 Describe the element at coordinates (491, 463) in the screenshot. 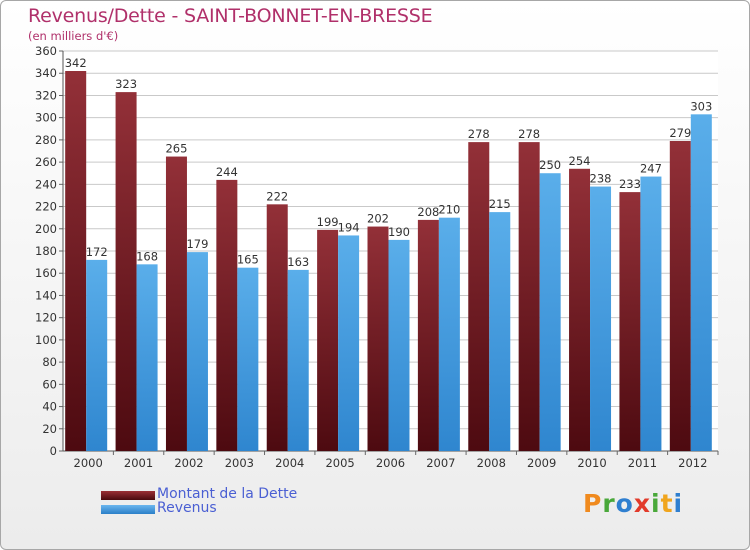

I see `x-tick-label: 2008` at that location.